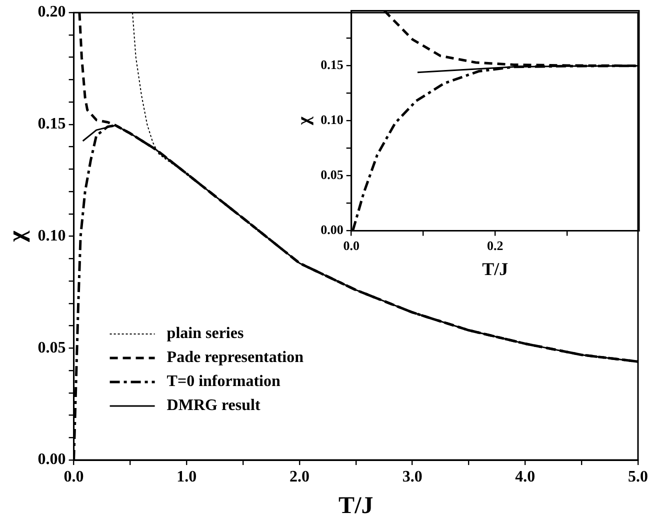  Describe the element at coordinates (495, 245) in the screenshot. I see `x-tick-label: 0.2` at that location.